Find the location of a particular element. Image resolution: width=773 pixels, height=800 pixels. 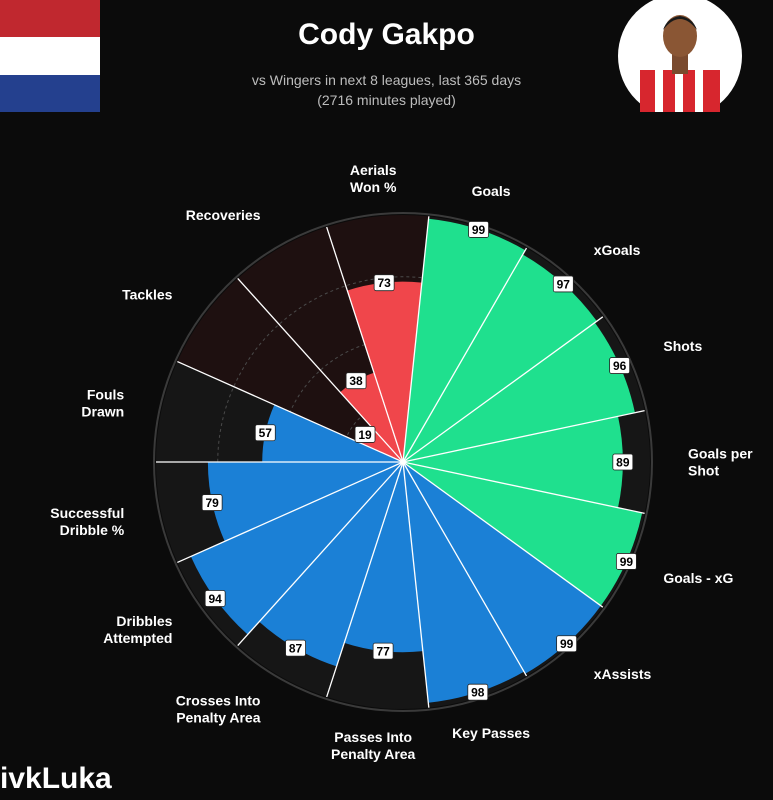

value-label: 98 is located at coordinates (478, 693).